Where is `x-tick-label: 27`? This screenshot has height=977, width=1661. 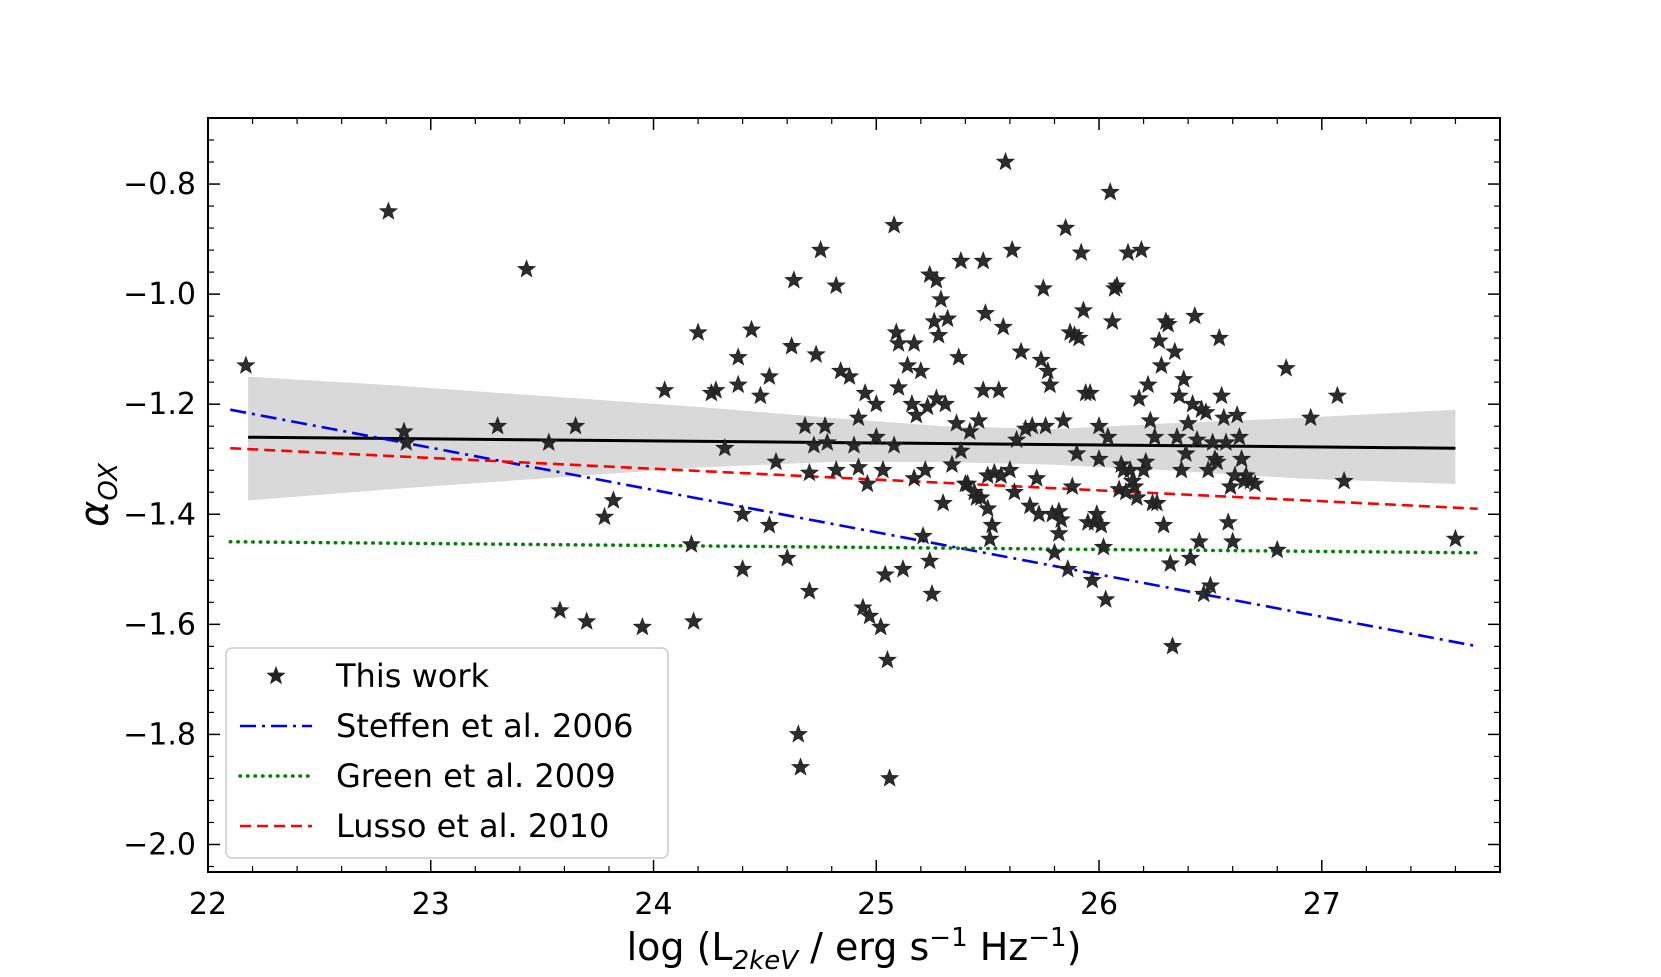
x-tick-label: 27 is located at coordinates (1322, 904).